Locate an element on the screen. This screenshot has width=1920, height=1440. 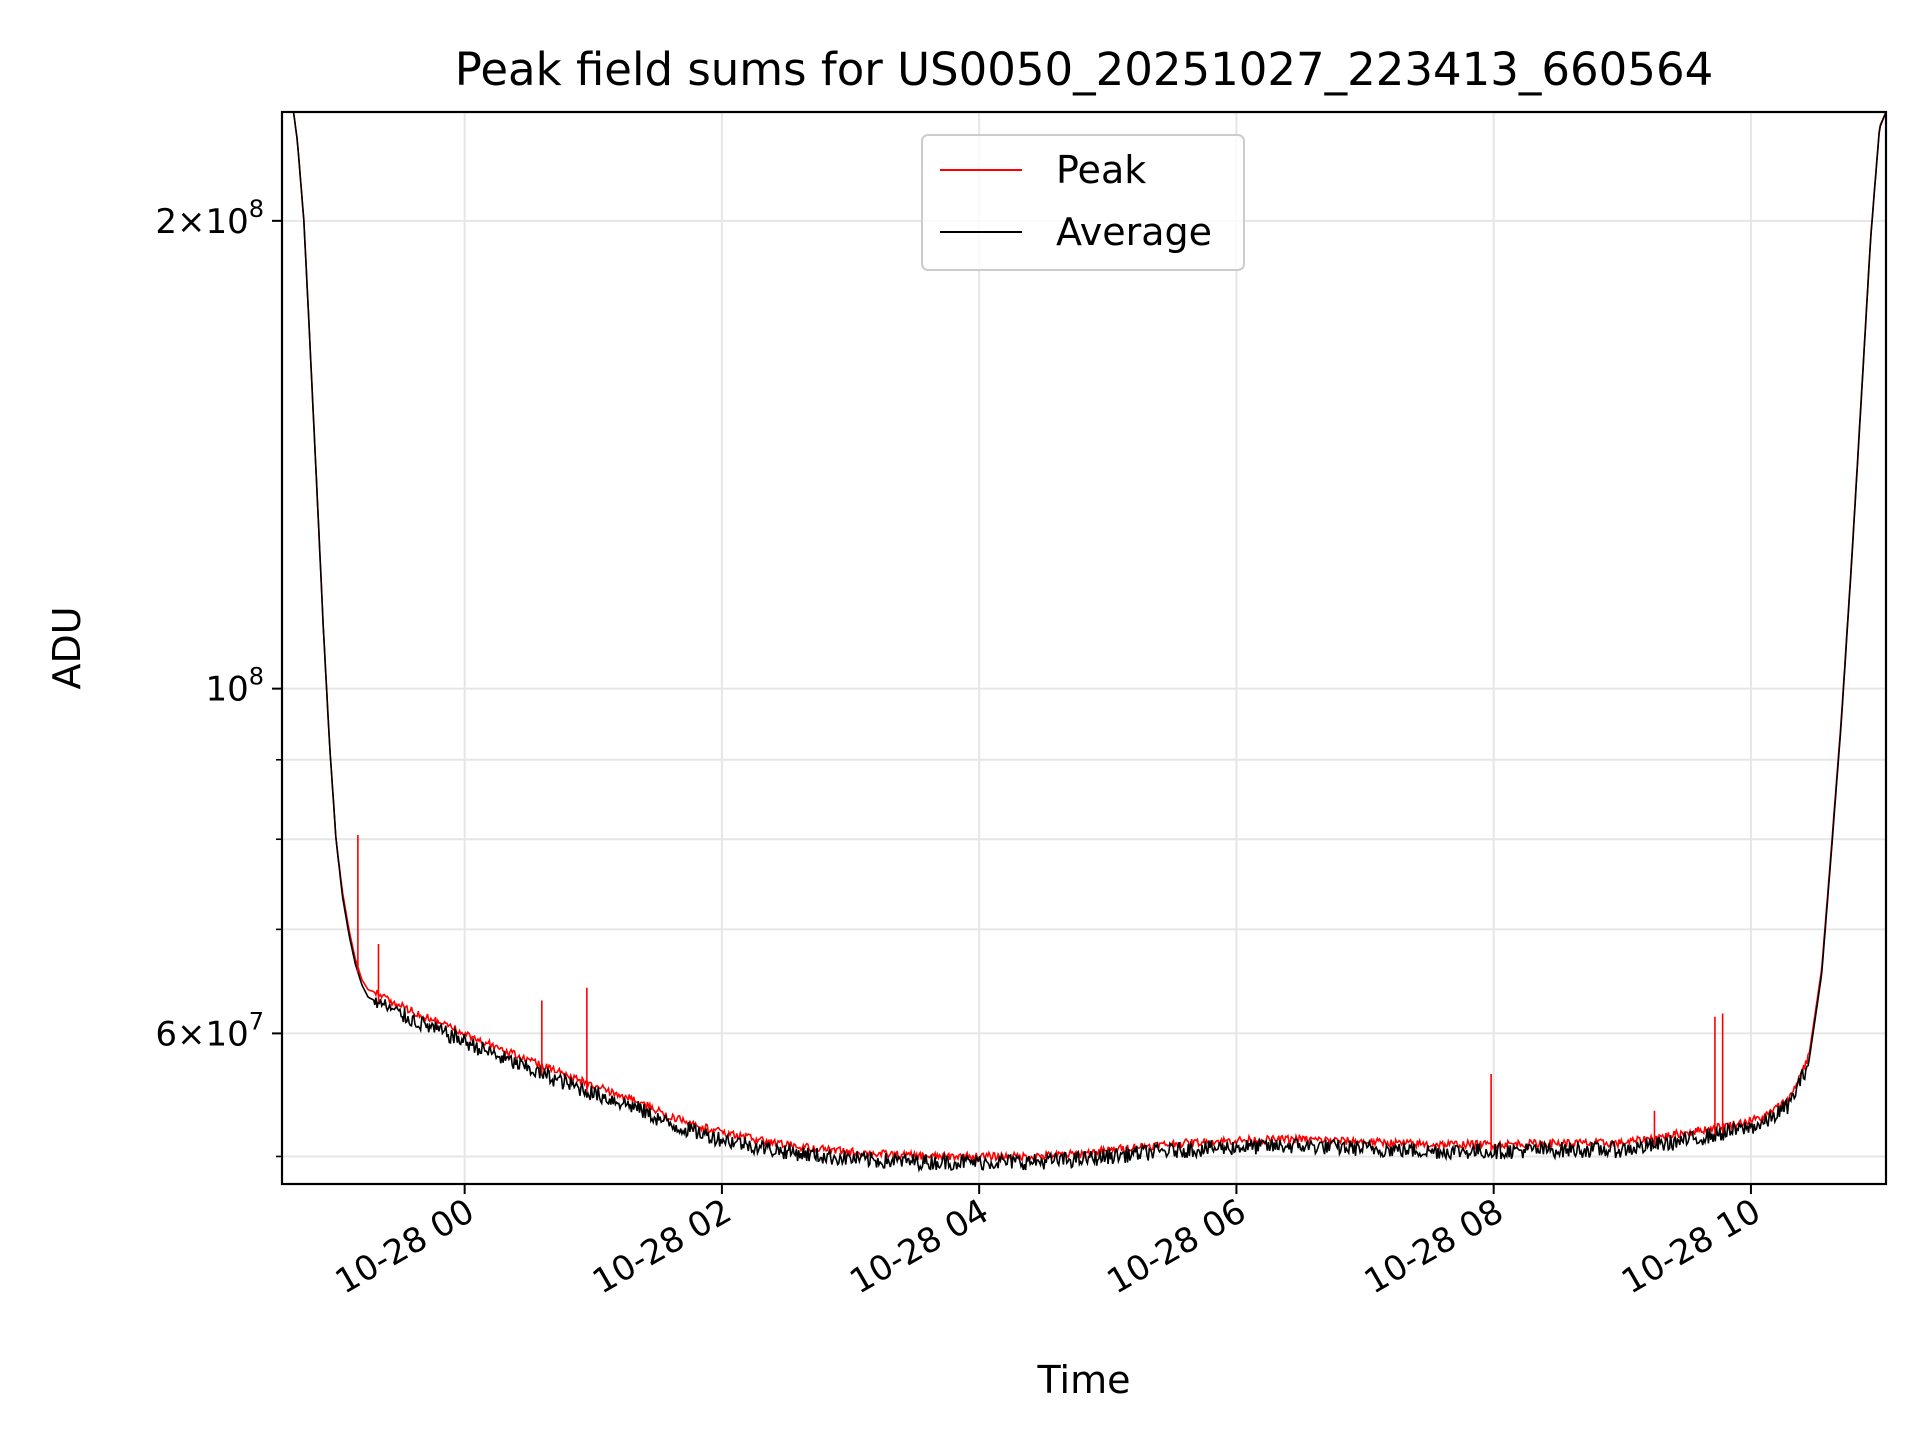
legend: Peak Average is located at coordinates (1083, 202).